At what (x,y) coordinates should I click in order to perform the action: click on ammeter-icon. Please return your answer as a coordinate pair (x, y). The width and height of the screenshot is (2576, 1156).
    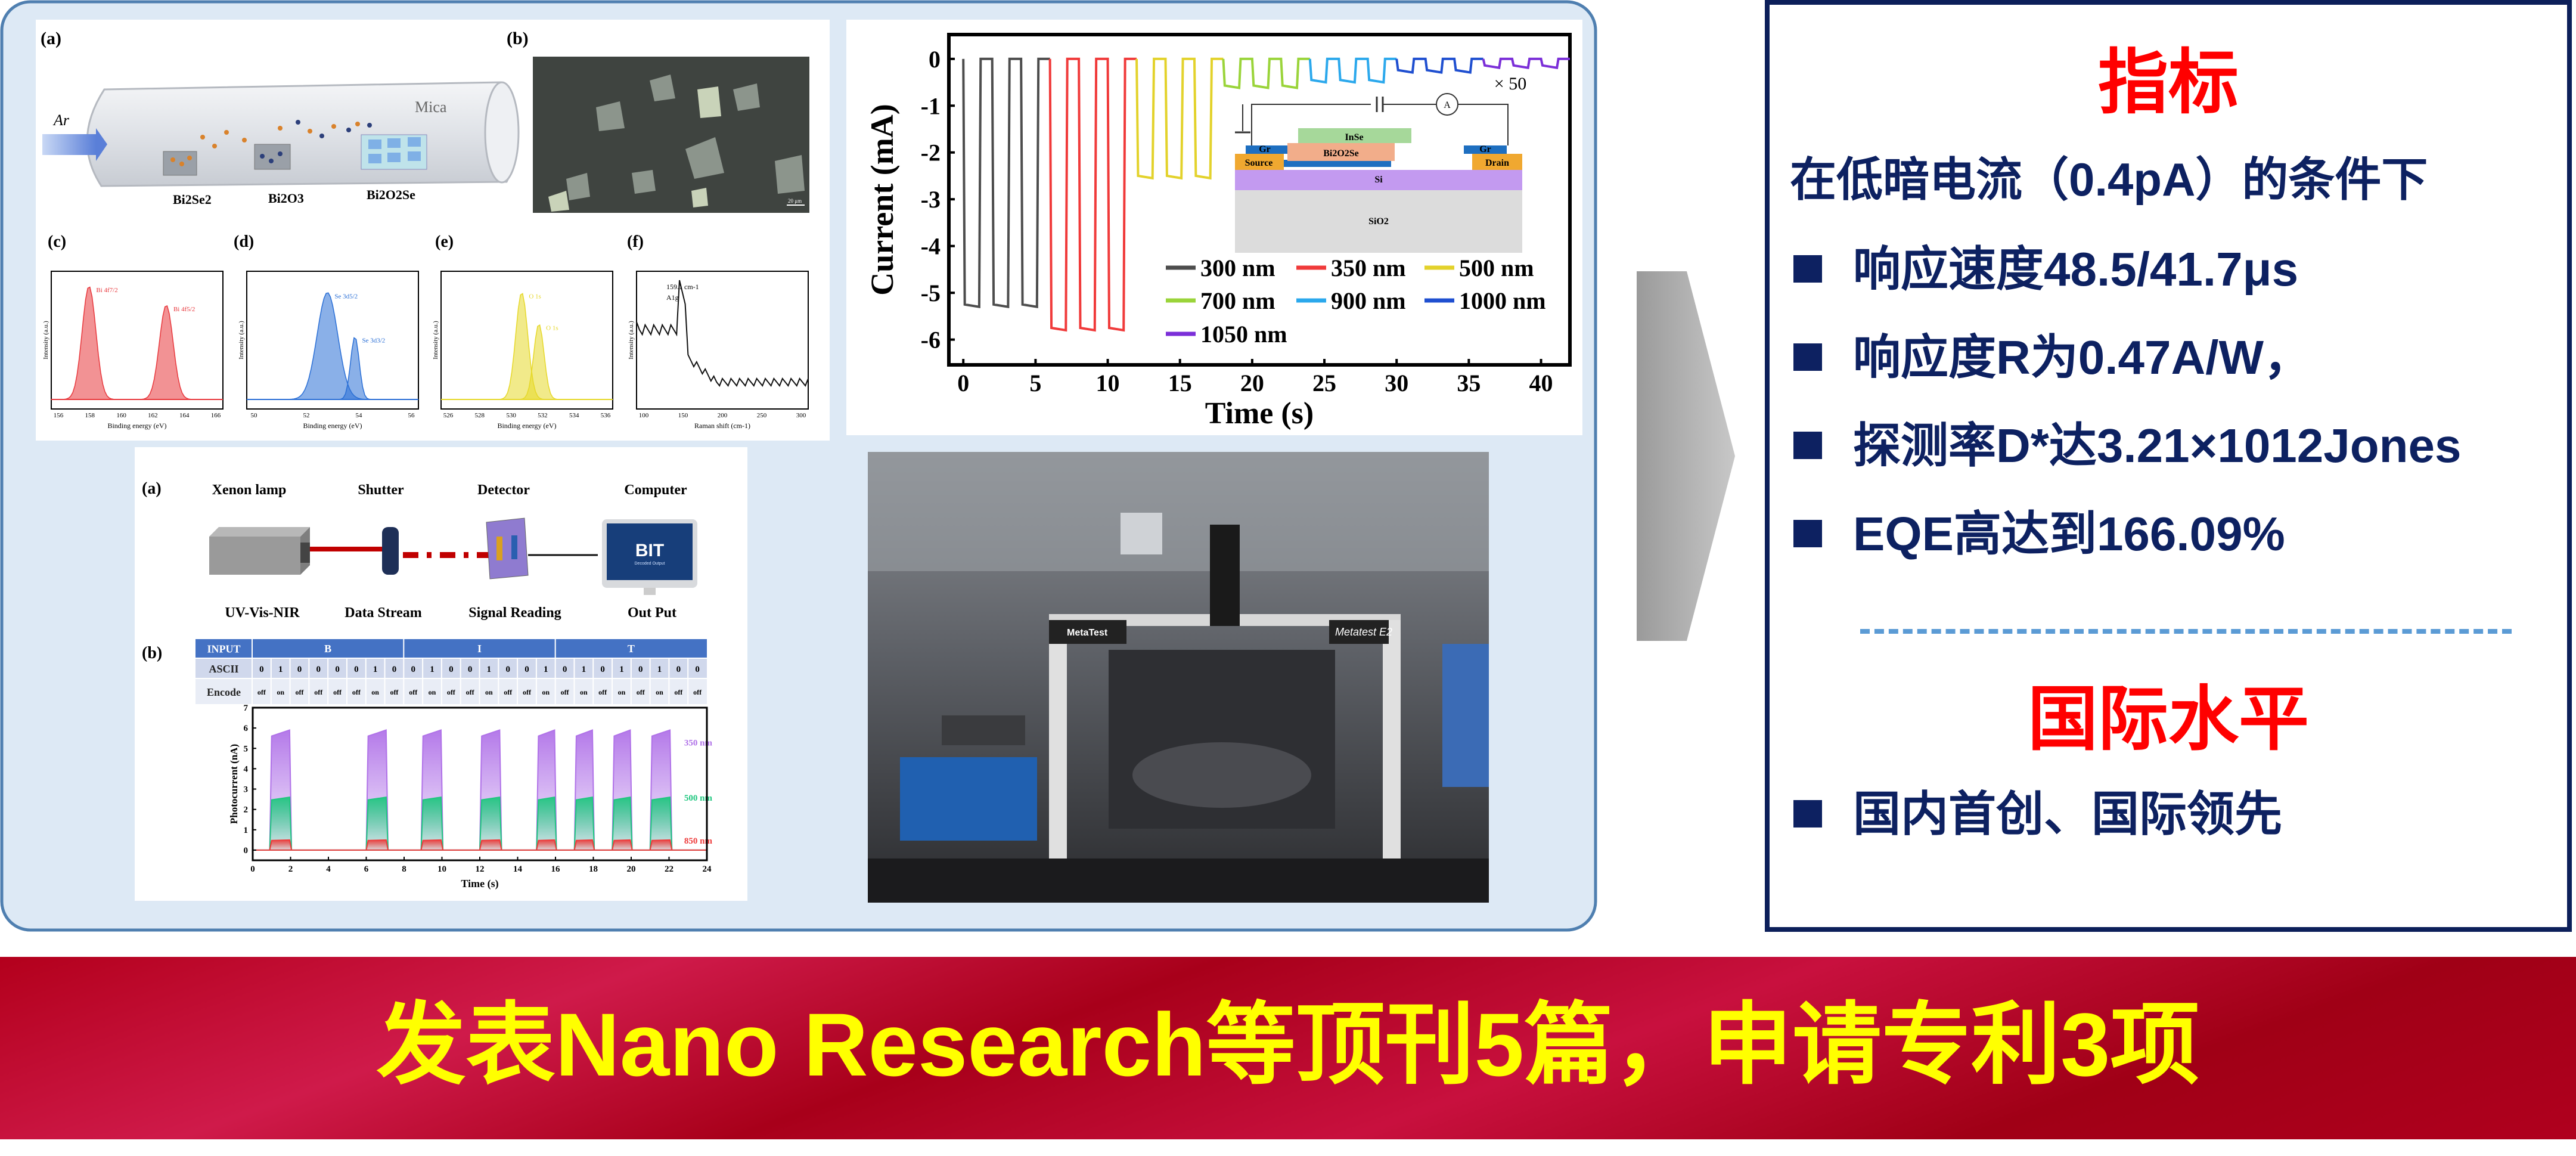
    Looking at the image, I should click on (1447, 104).